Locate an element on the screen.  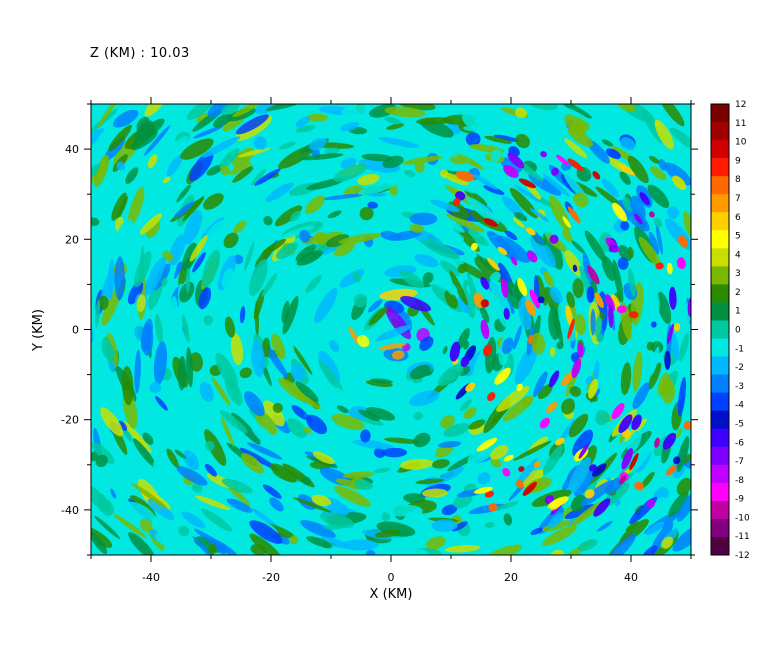
x-tick-label: 0 is located at coordinates (391, 577).